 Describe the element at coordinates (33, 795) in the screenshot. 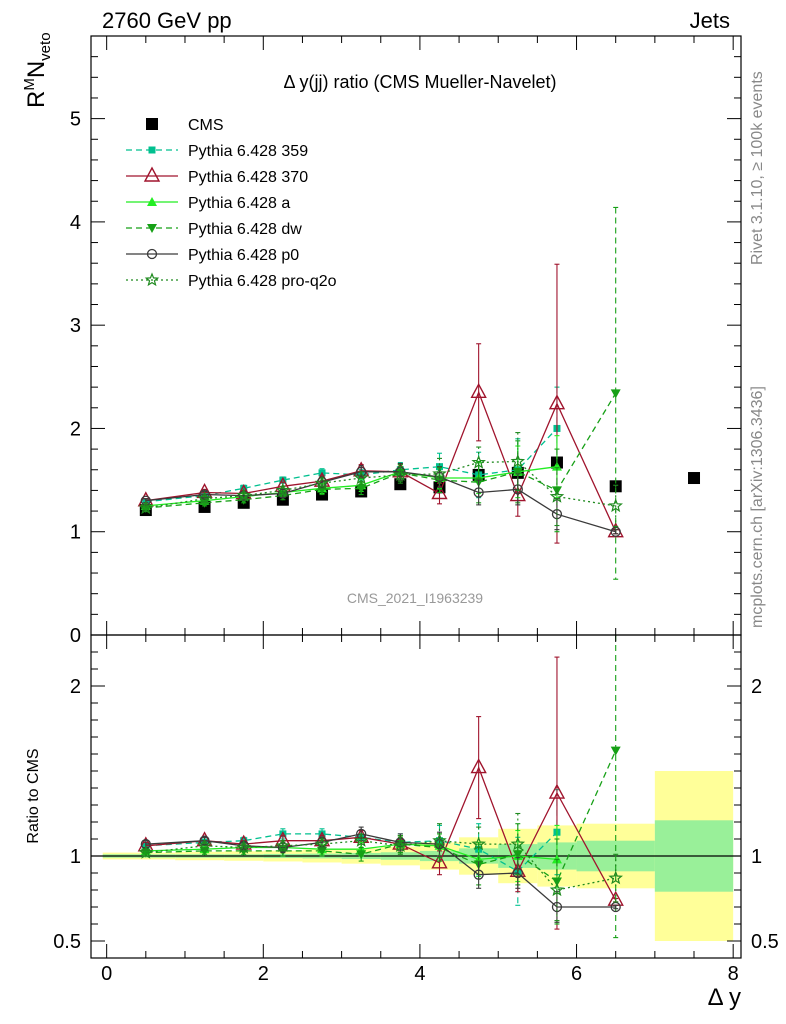

I see `ratio-y-axis-label: Ratio to CMS` at that location.